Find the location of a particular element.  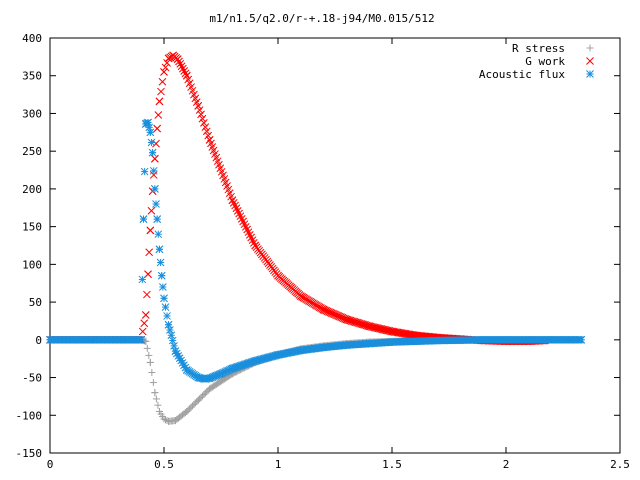

y-tick-label: 50 is located at coordinates (35, 302).